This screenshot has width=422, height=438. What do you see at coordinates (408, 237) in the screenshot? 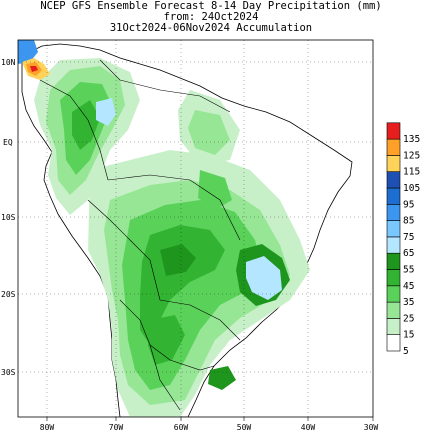
I see `legend-label: 75` at bounding box center [408, 237].